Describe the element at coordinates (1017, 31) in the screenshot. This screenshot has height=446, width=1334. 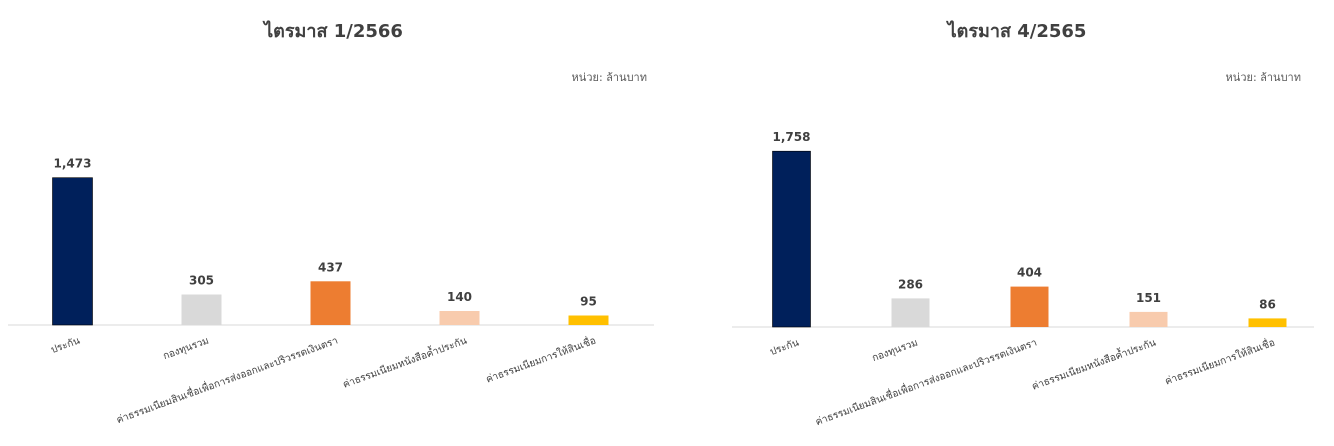
I see `chart-title: ไตรมาส 4/2565` at that location.